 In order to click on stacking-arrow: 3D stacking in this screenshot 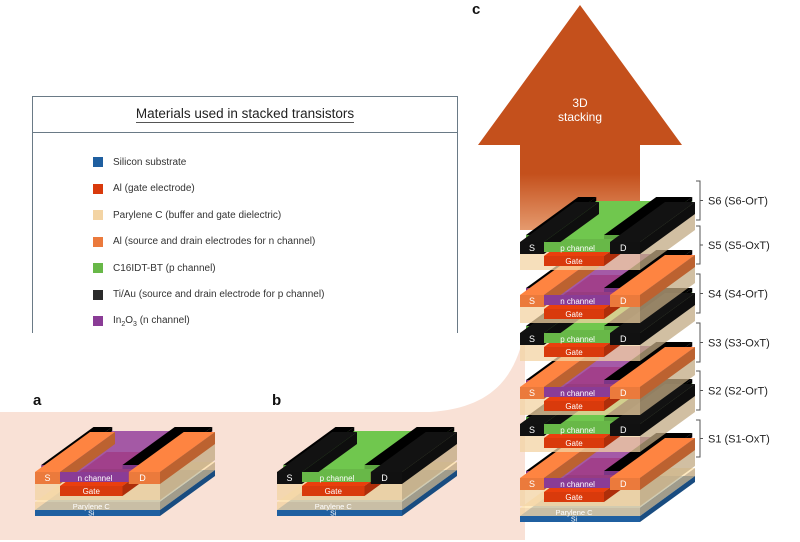, I will do `click(580, 117)`.